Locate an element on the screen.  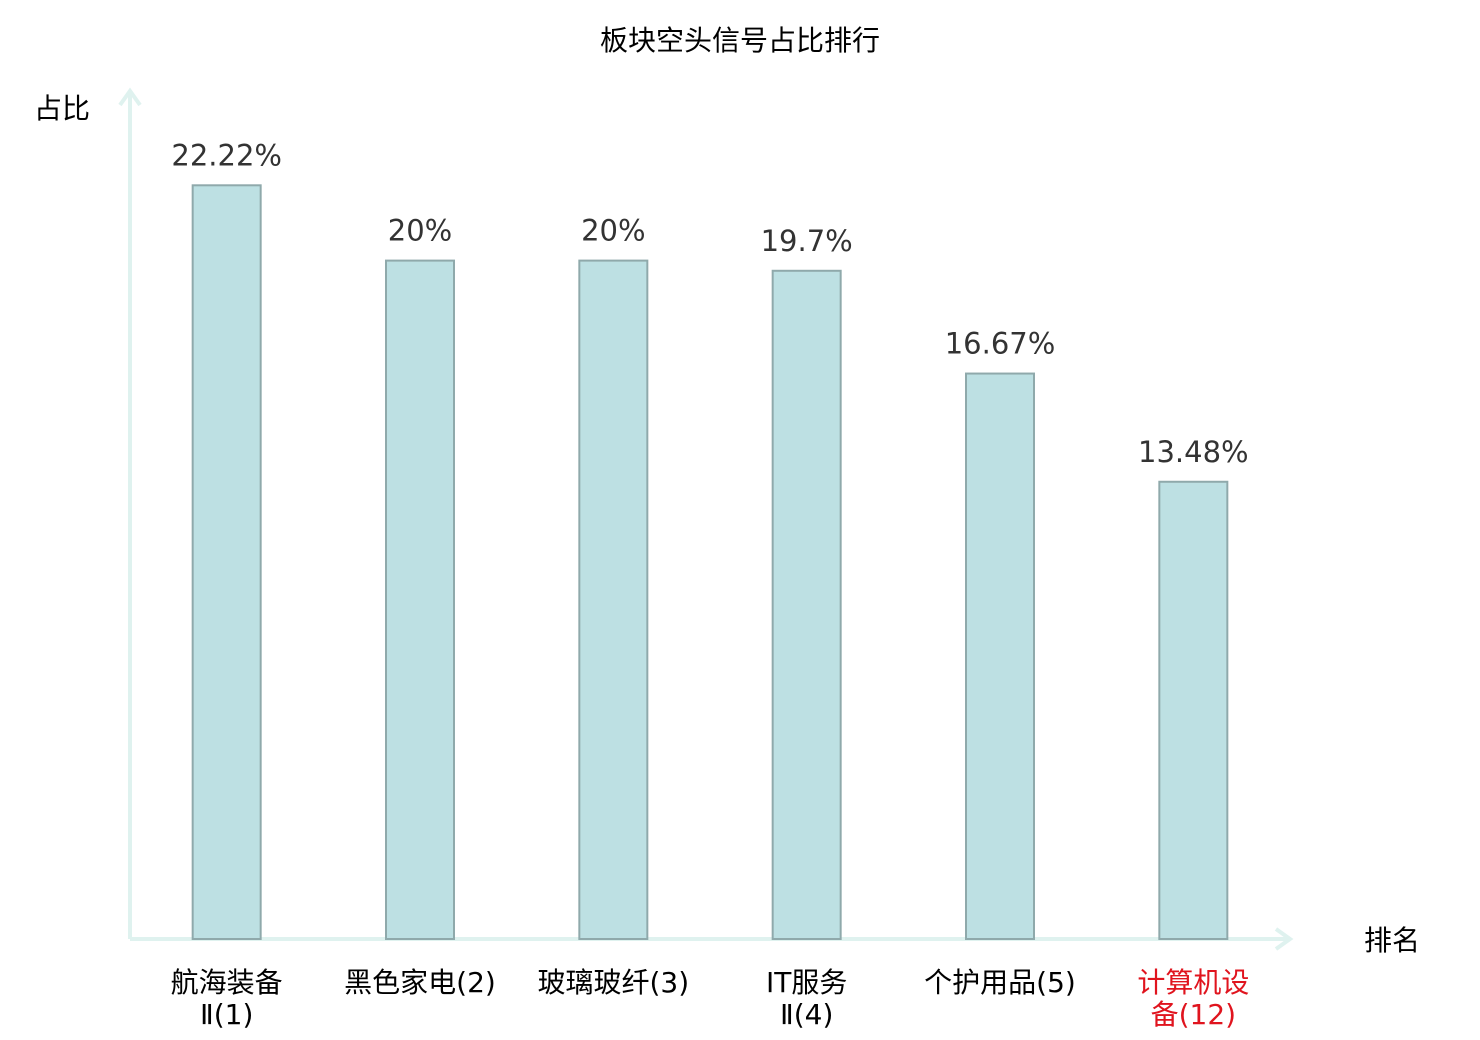
x-tick-label: IT服务 is located at coordinates (806, 982).